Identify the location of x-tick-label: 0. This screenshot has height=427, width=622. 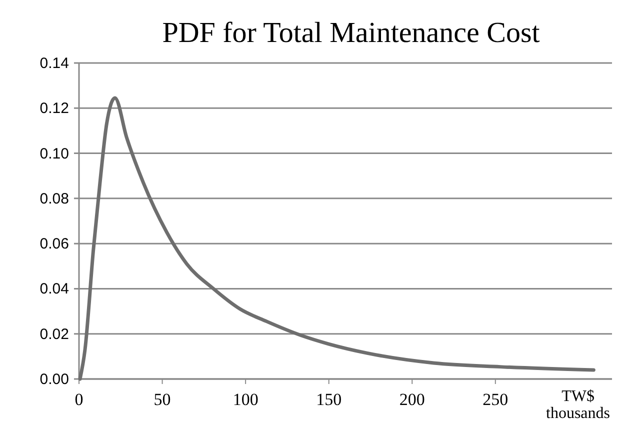
(79, 399).